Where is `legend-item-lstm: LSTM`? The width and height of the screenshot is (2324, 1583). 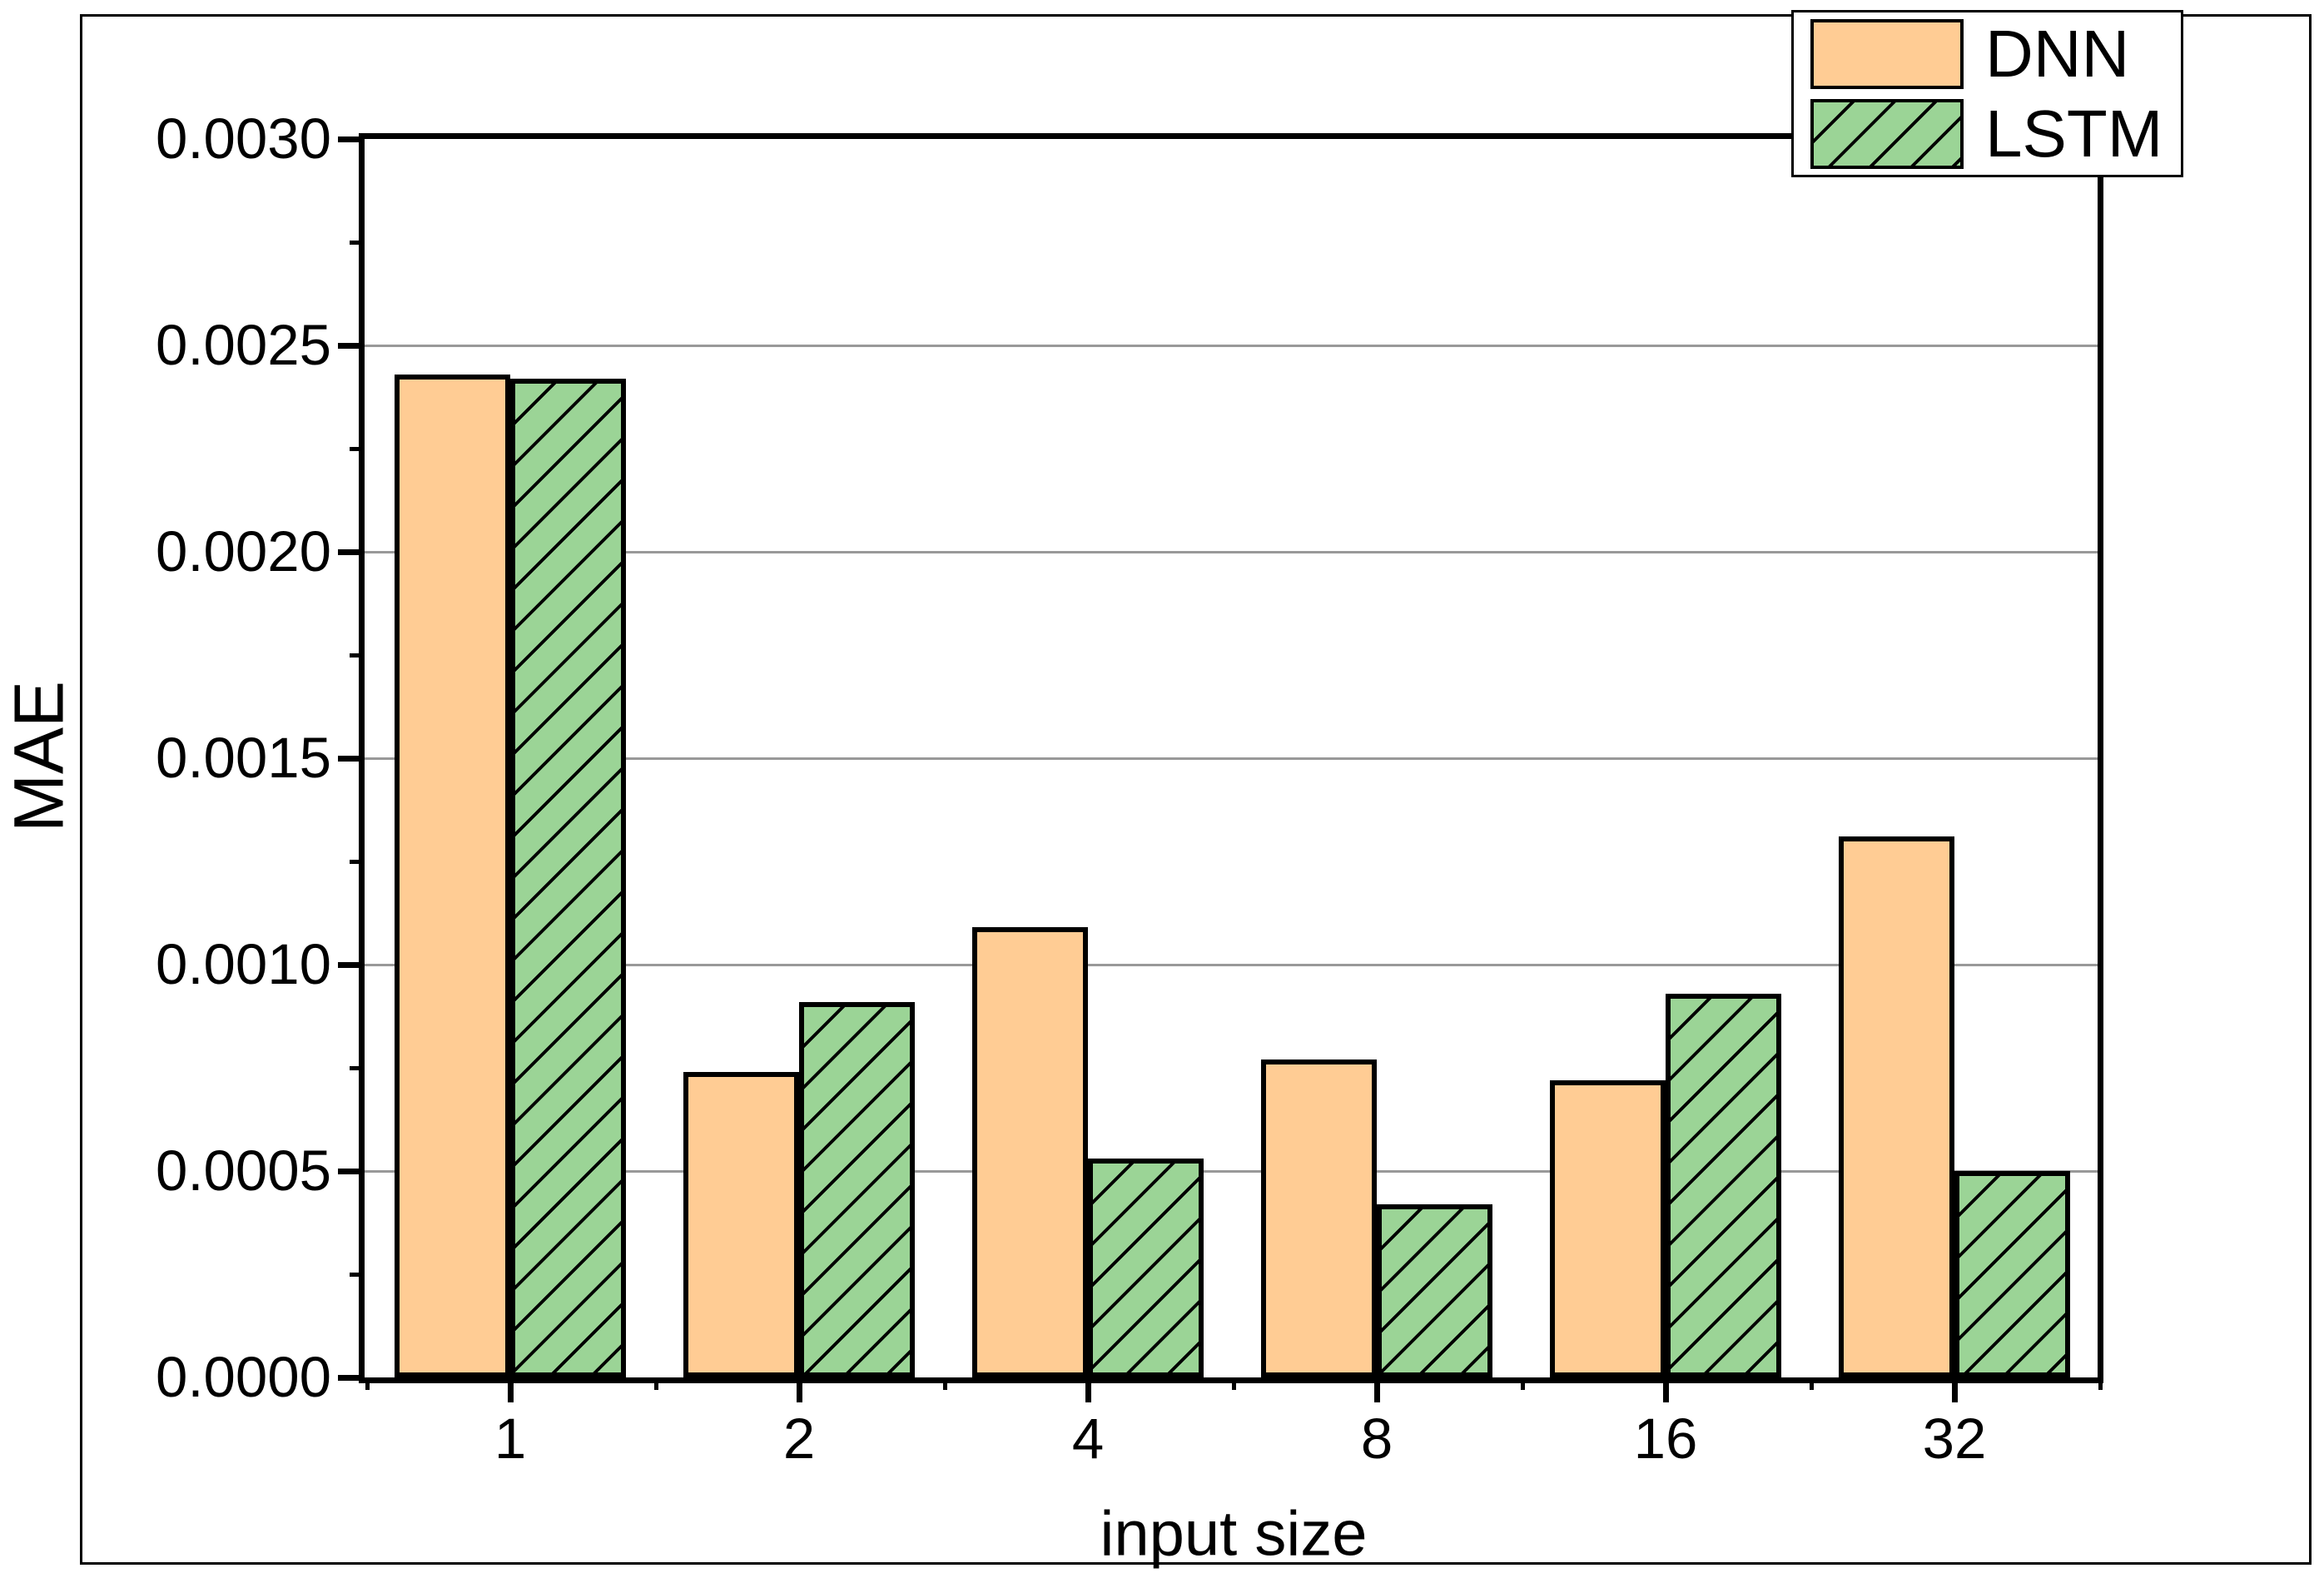
legend-item-lstm: LSTM is located at coordinates (1987, 134).